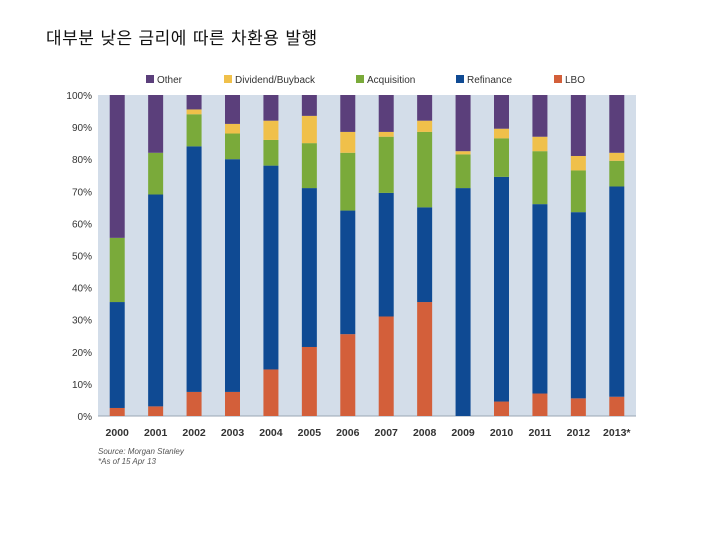 This screenshot has width=720, height=544. I want to click on y-tick-label: 90%, so click(82, 128).